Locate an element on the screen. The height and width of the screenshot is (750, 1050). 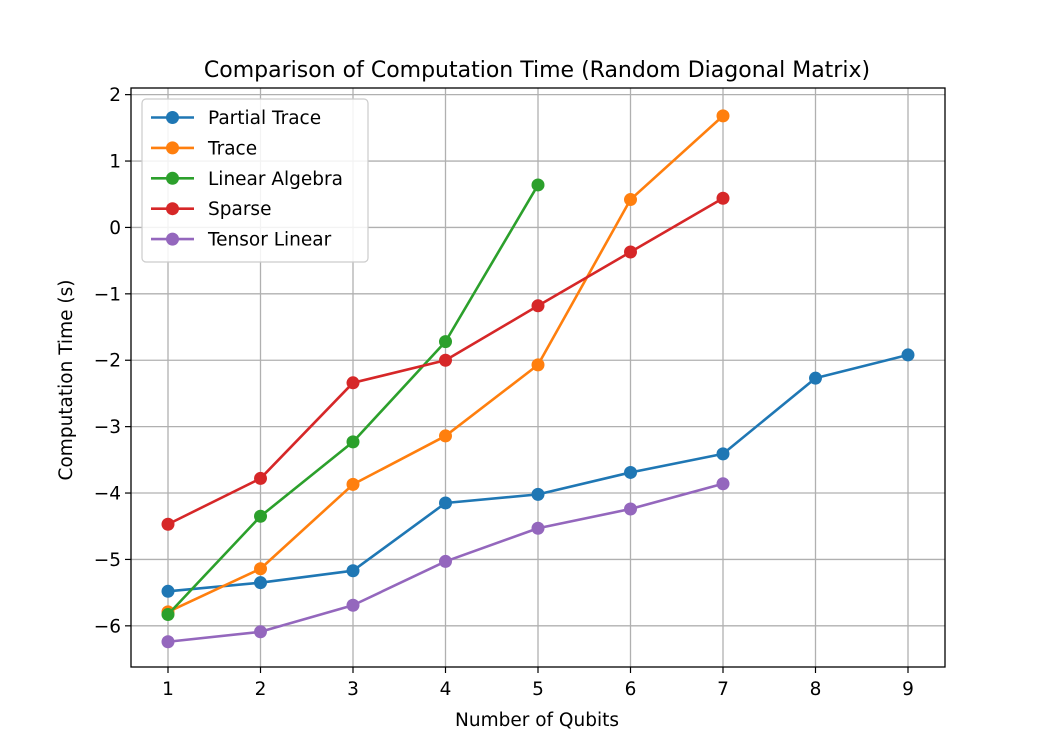
legend-item: Partial Trace is located at coordinates (236, 118).